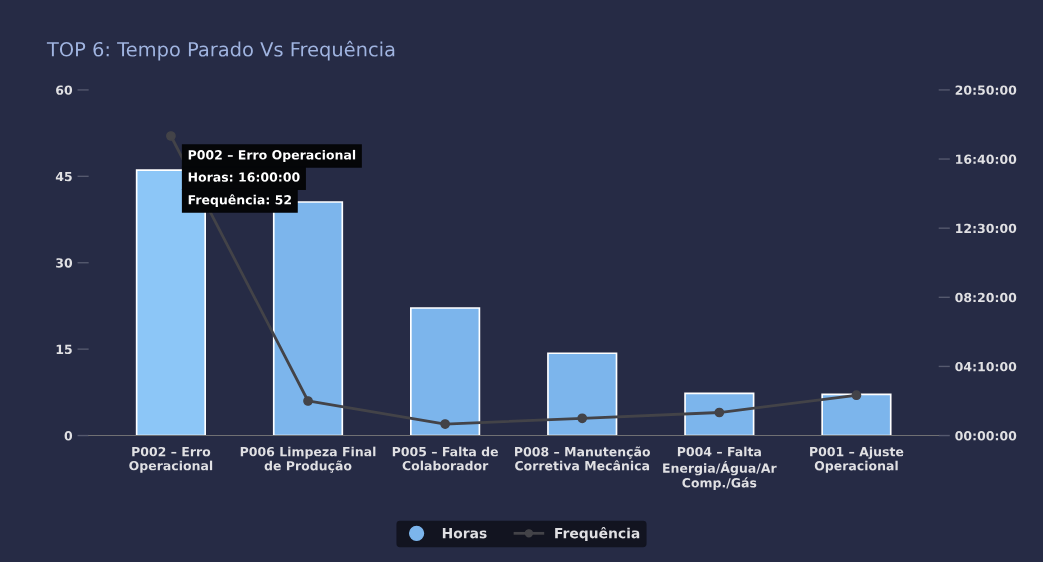 Image resolution: width=1043 pixels, height=562 pixels. I want to click on annotation: Frequência: 52, so click(239, 200).